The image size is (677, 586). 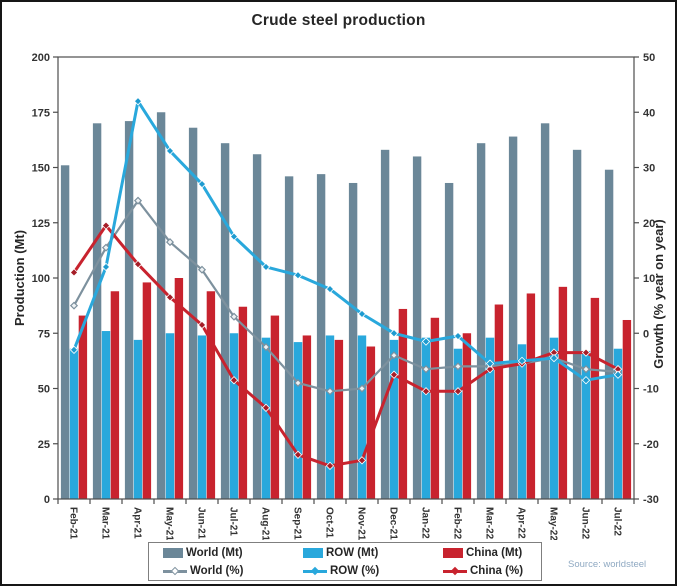 What do you see at coordinates (617, 521) in the screenshot?
I see `x-axis-month-label: Jul-22` at bounding box center [617, 521].